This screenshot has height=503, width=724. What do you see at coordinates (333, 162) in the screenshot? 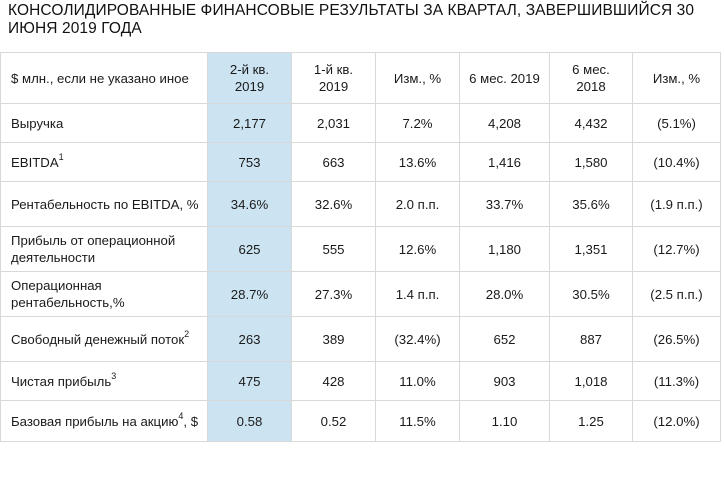
I see `cell-q1-2019: 663` at bounding box center [333, 162].